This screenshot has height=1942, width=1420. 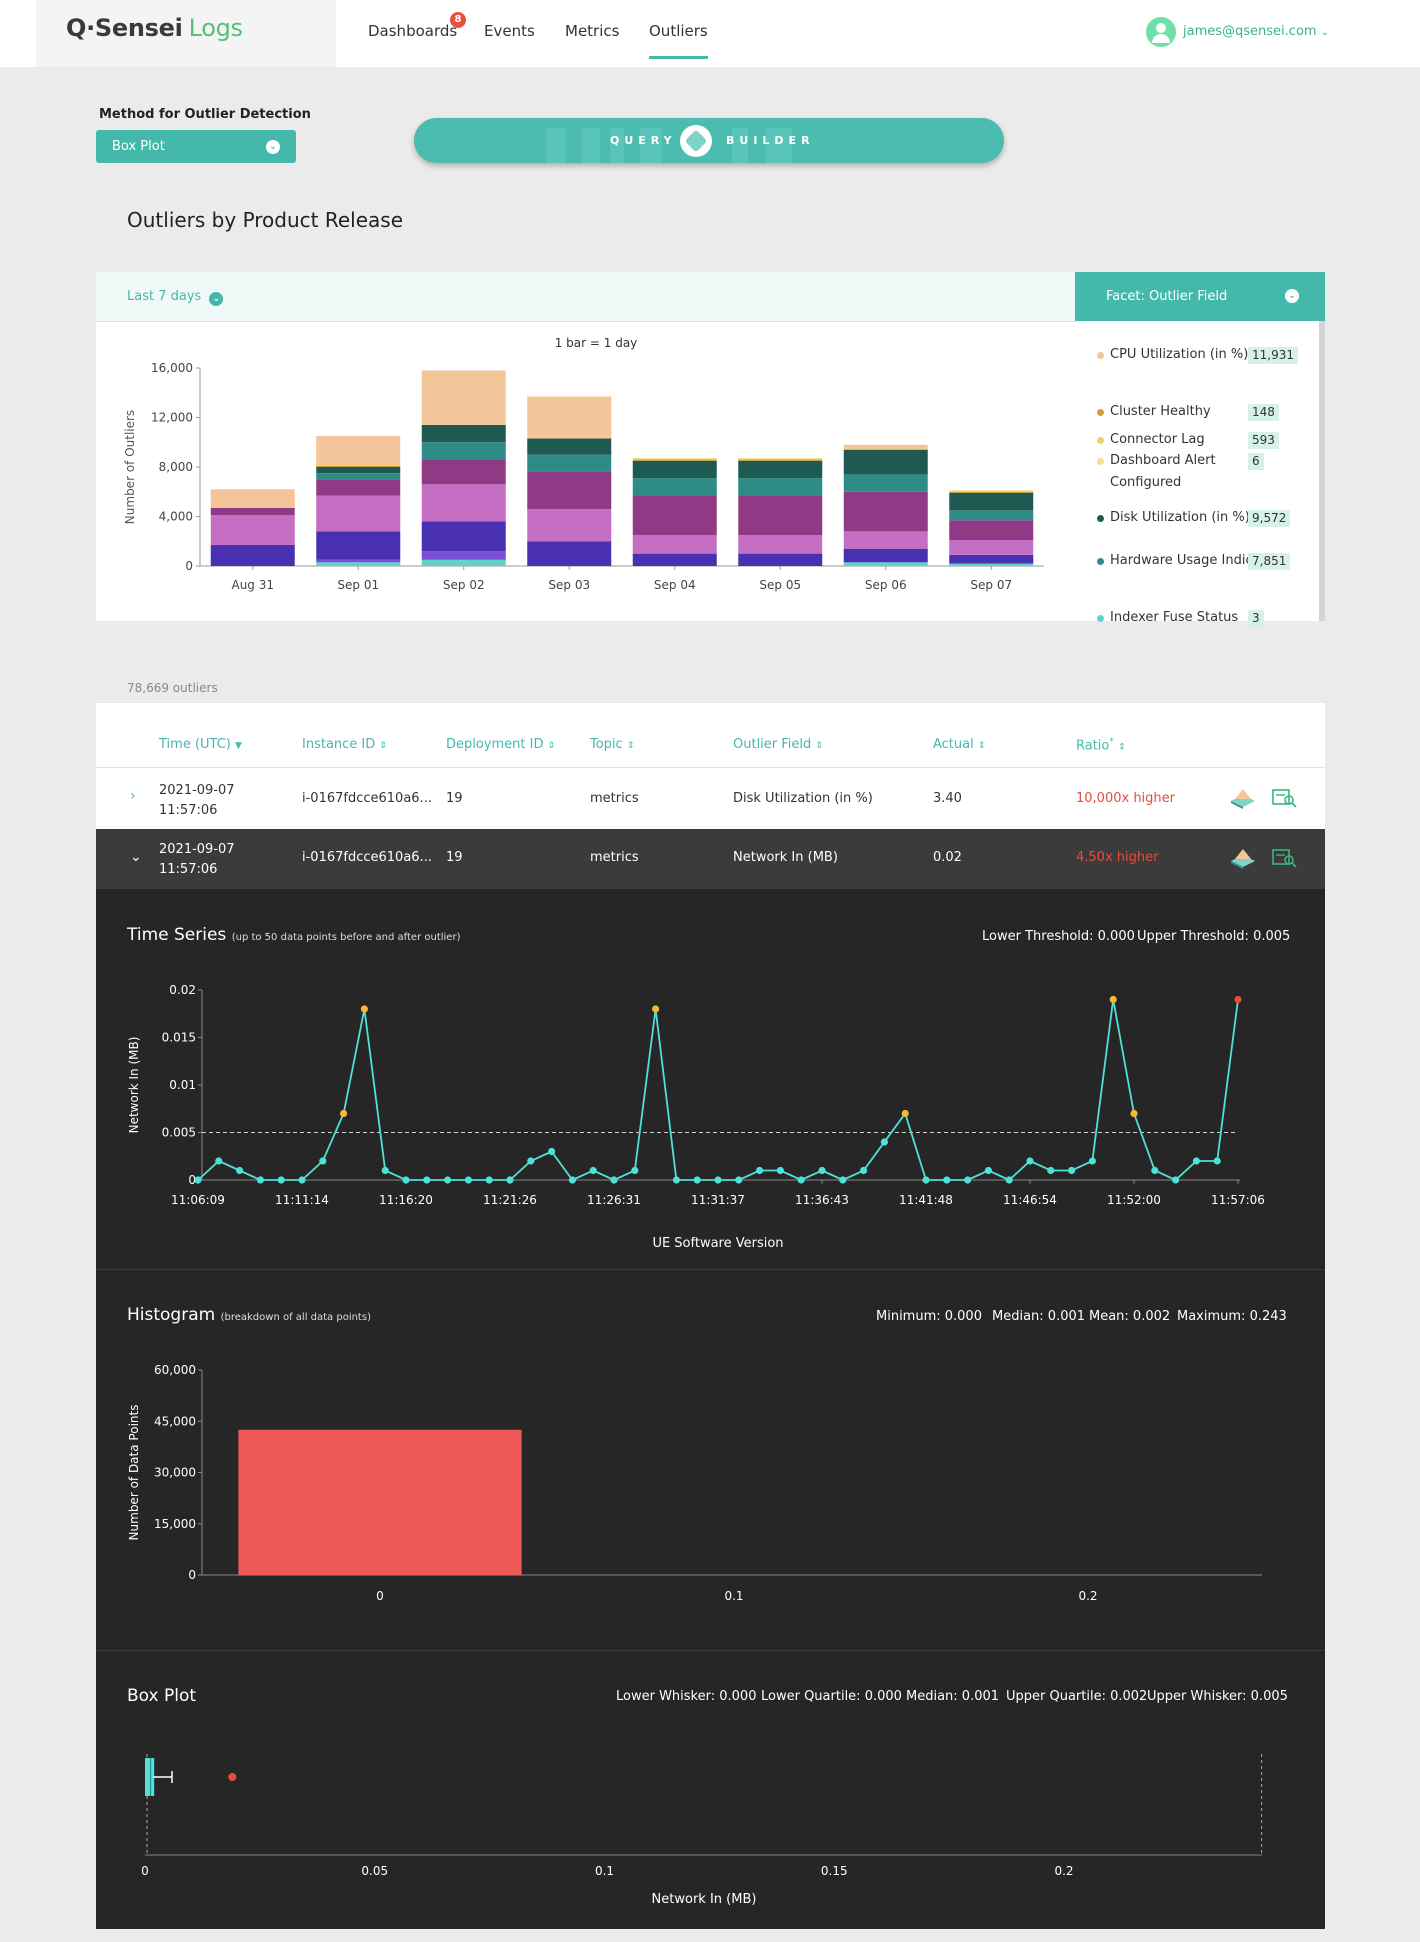 I want to click on time-range-value: Last 7 days, so click(x=164, y=296).